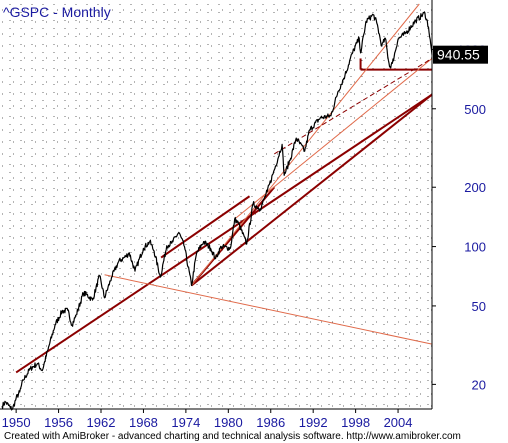 The height and width of the screenshot is (443, 508). I want to click on last-value-badge-bg, so click(460, 54).